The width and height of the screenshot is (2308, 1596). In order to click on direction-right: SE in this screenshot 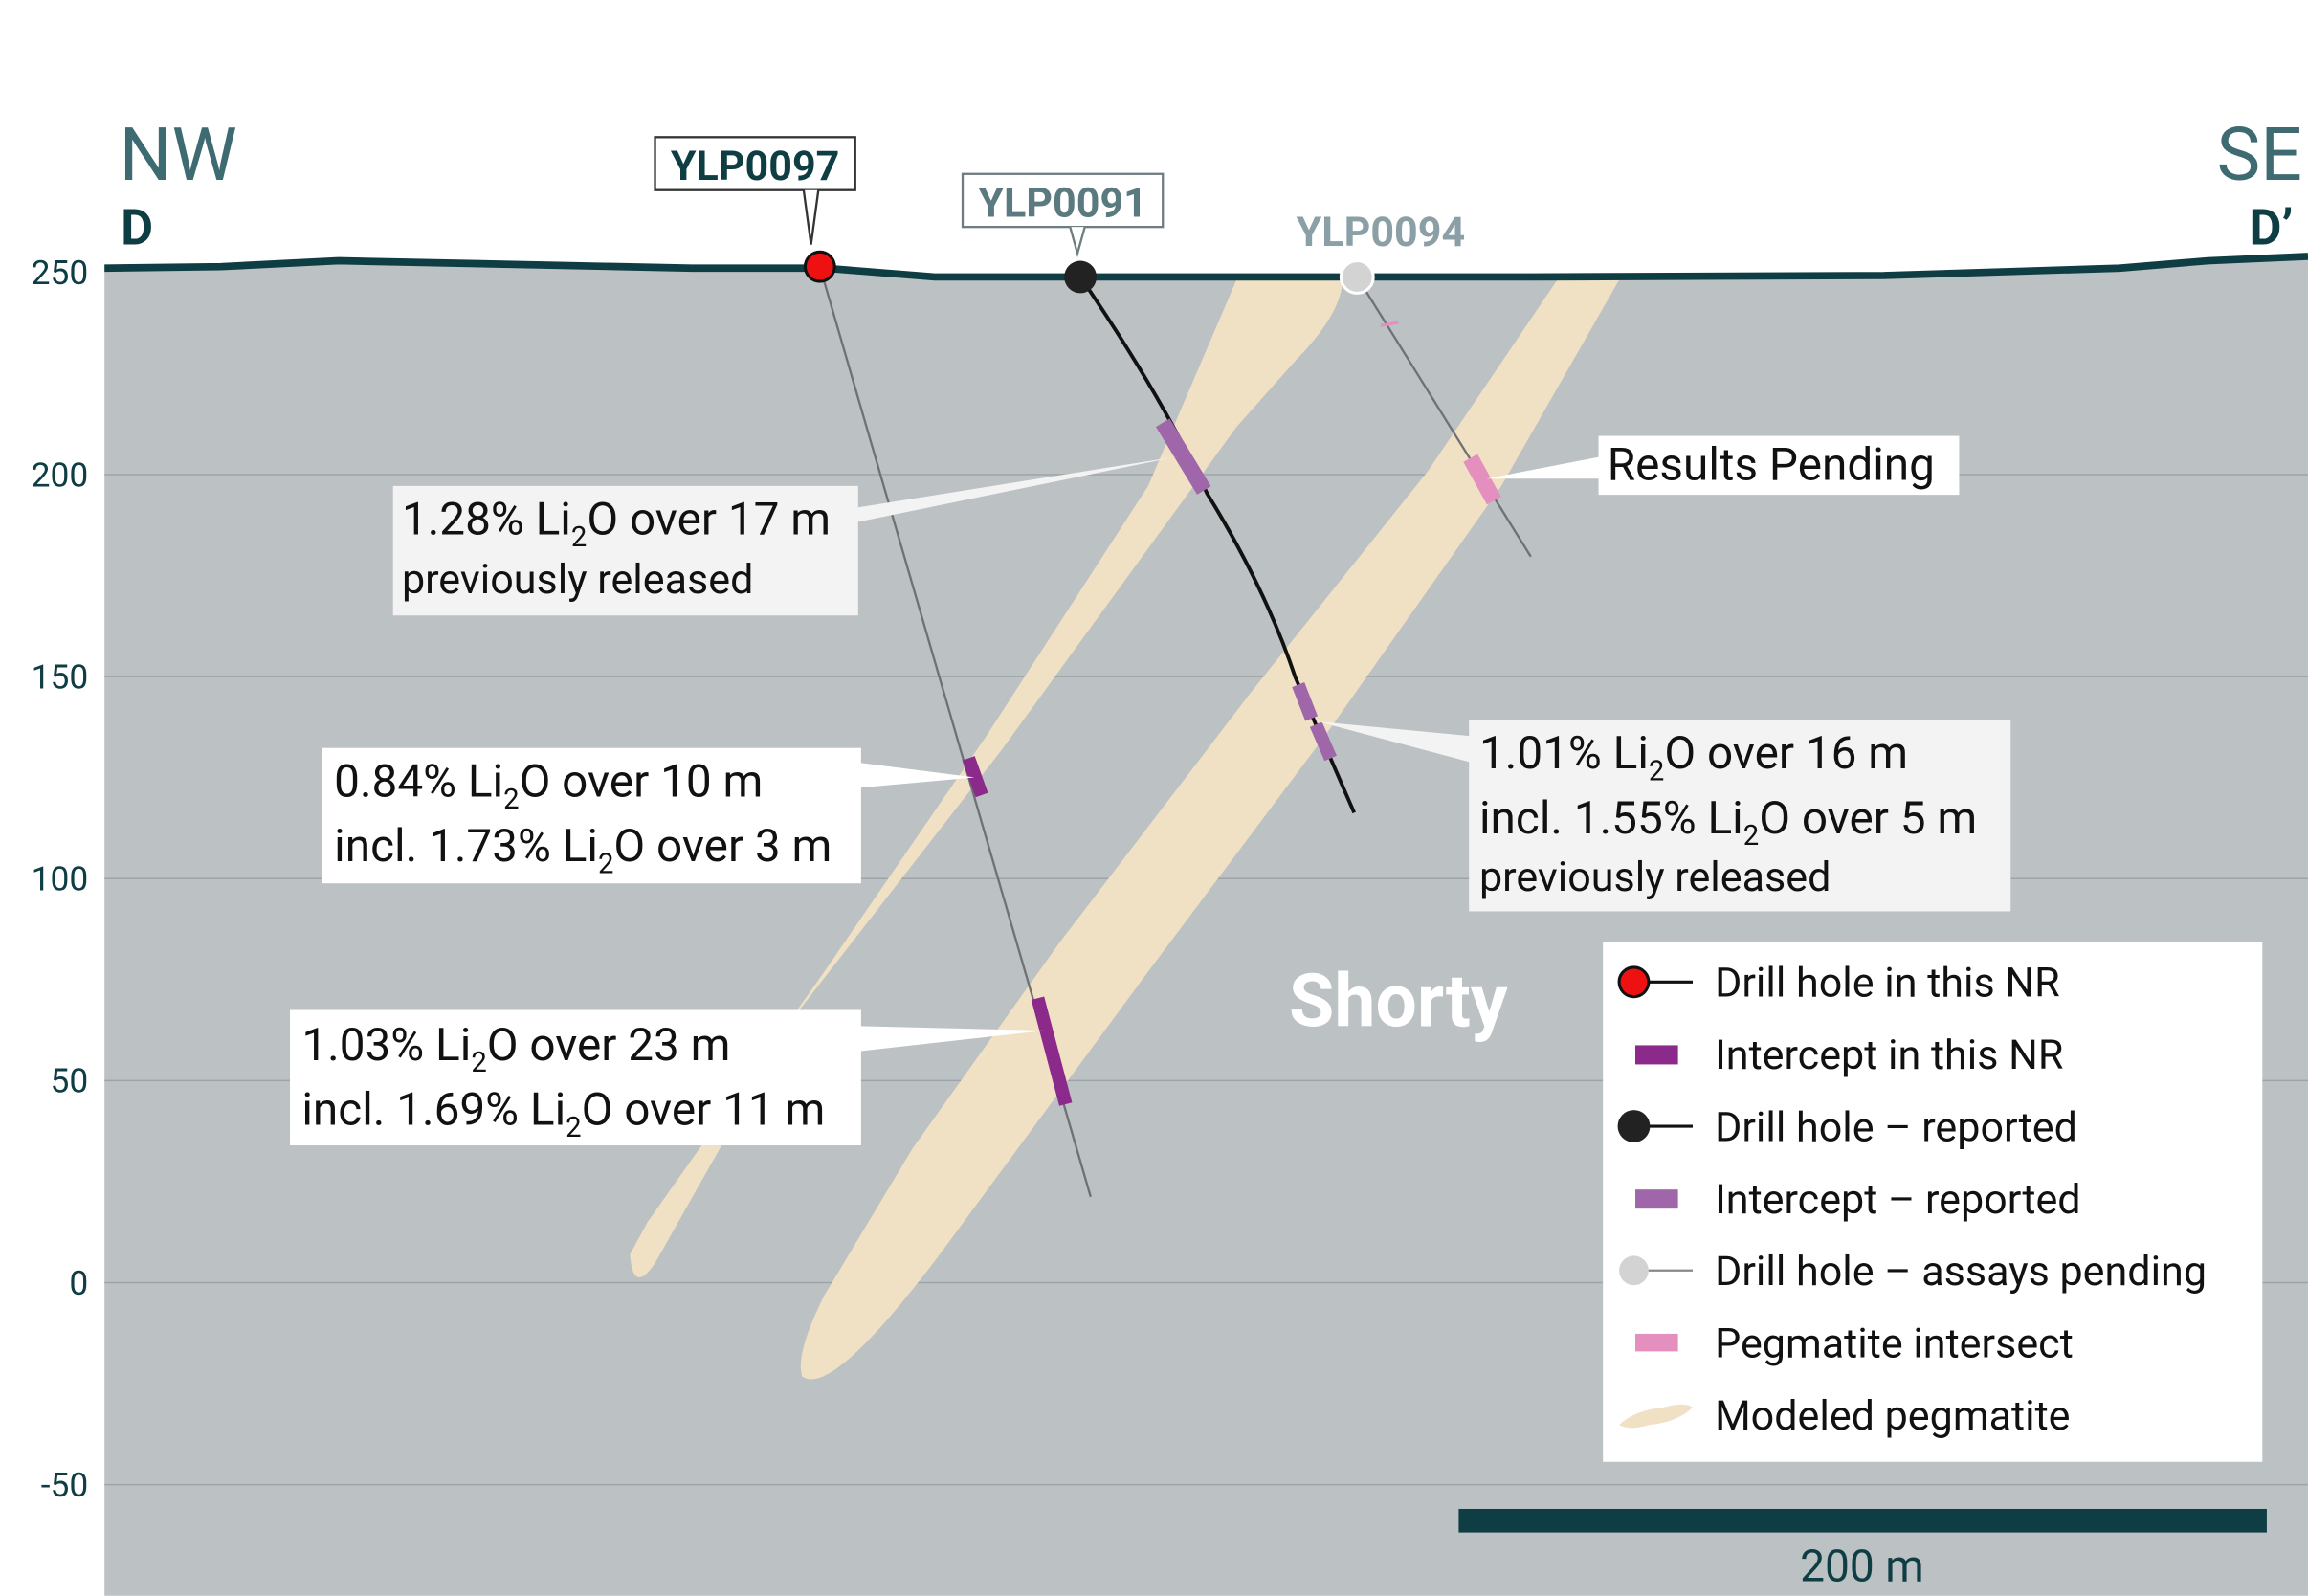, I will do `click(2259, 155)`.